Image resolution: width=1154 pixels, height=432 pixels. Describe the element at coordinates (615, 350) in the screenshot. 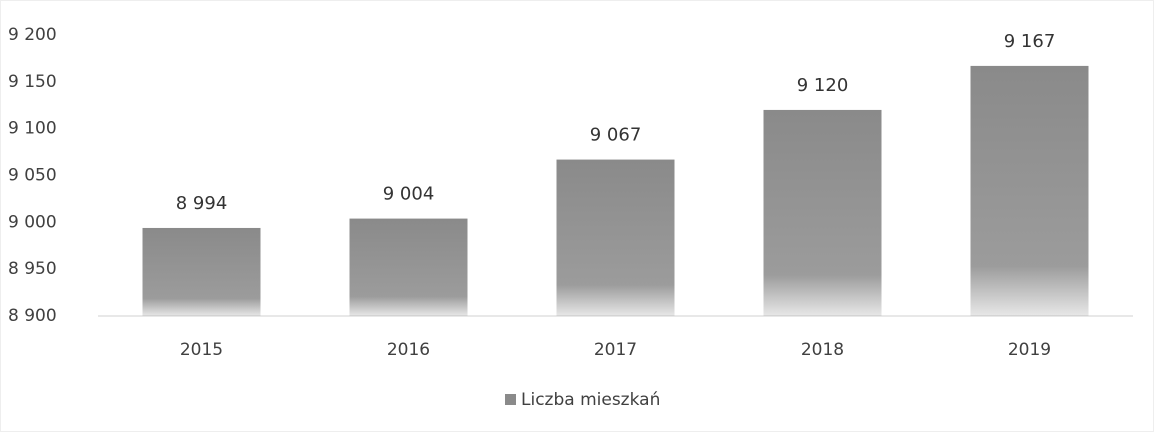

I see `x-tick-label: 2017` at that location.